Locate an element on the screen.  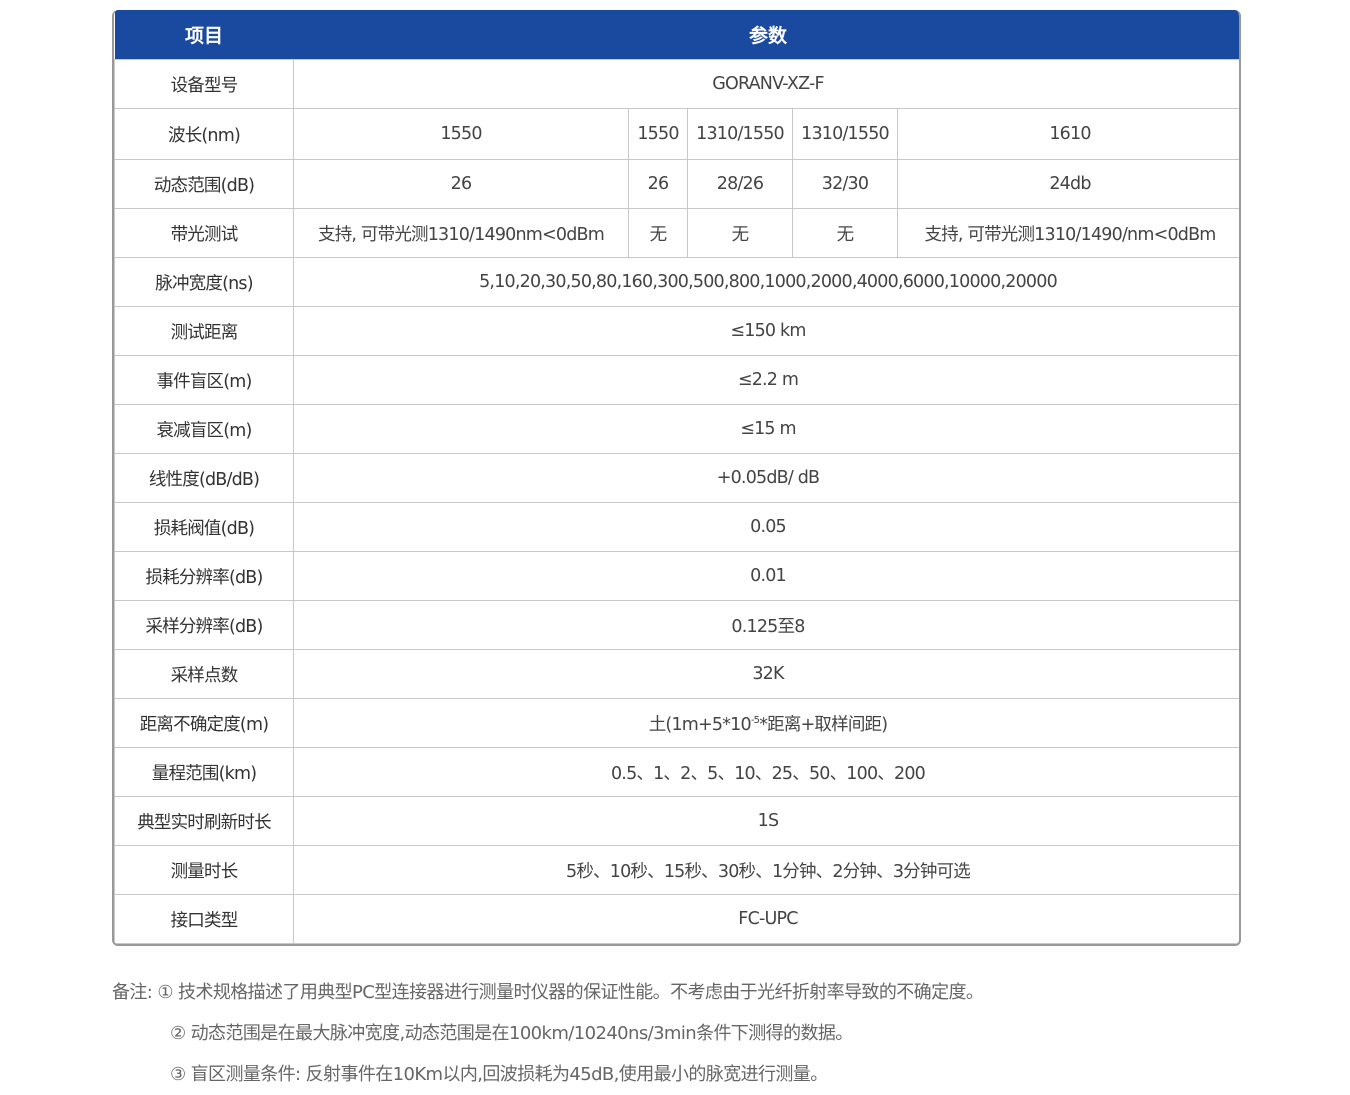
row-value: 0.125至8 is located at coordinates (766, 625).